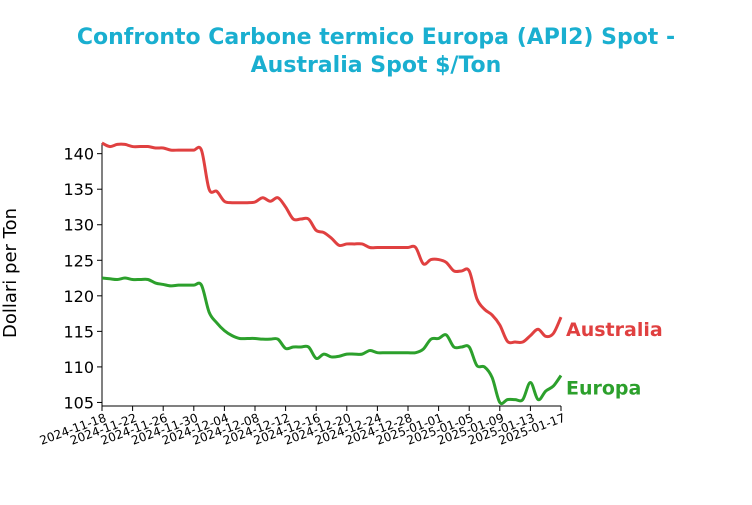  I want to click on series-label-europa: Europa, so click(603, 389).